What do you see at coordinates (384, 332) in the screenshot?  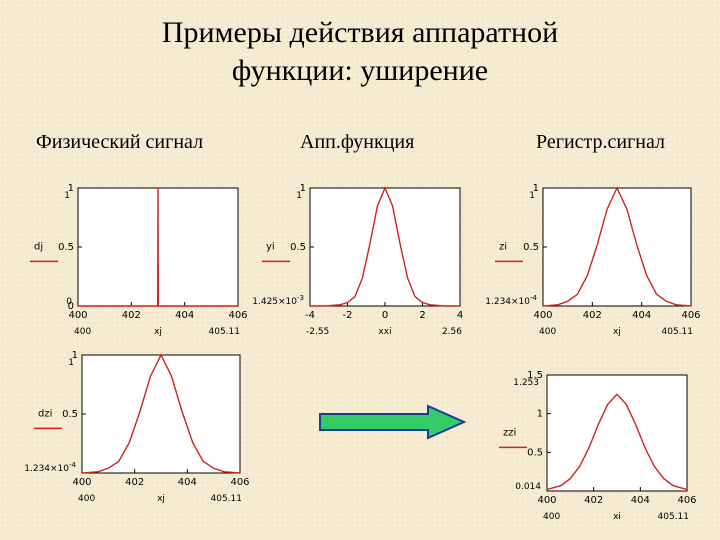 I see `x-axis-label: xxi` at bounding box center [384, 332].